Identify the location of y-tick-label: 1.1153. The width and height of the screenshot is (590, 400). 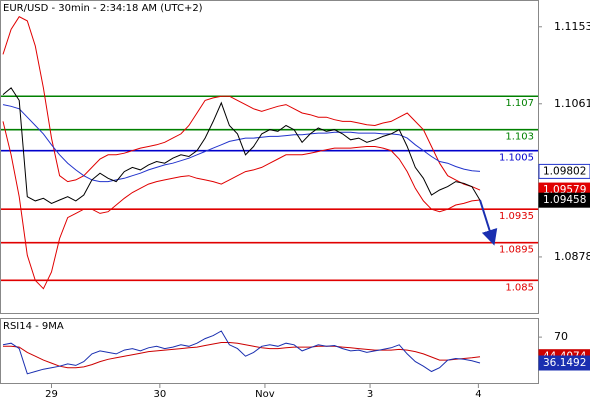
(572, 26).